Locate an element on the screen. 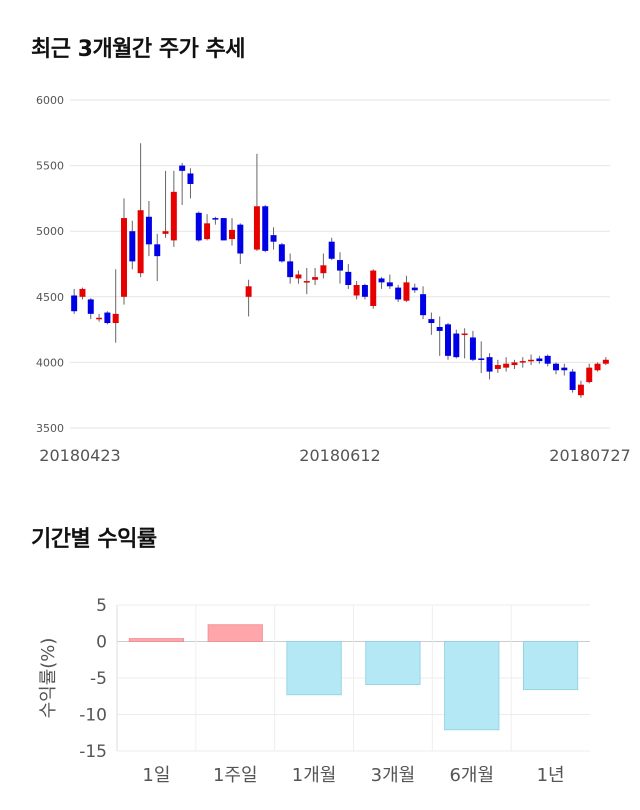 Image resolution: width=640 pixels, height=810 pixels. return-x-tick-label: 1주일 is located at coordinates (235, 775).